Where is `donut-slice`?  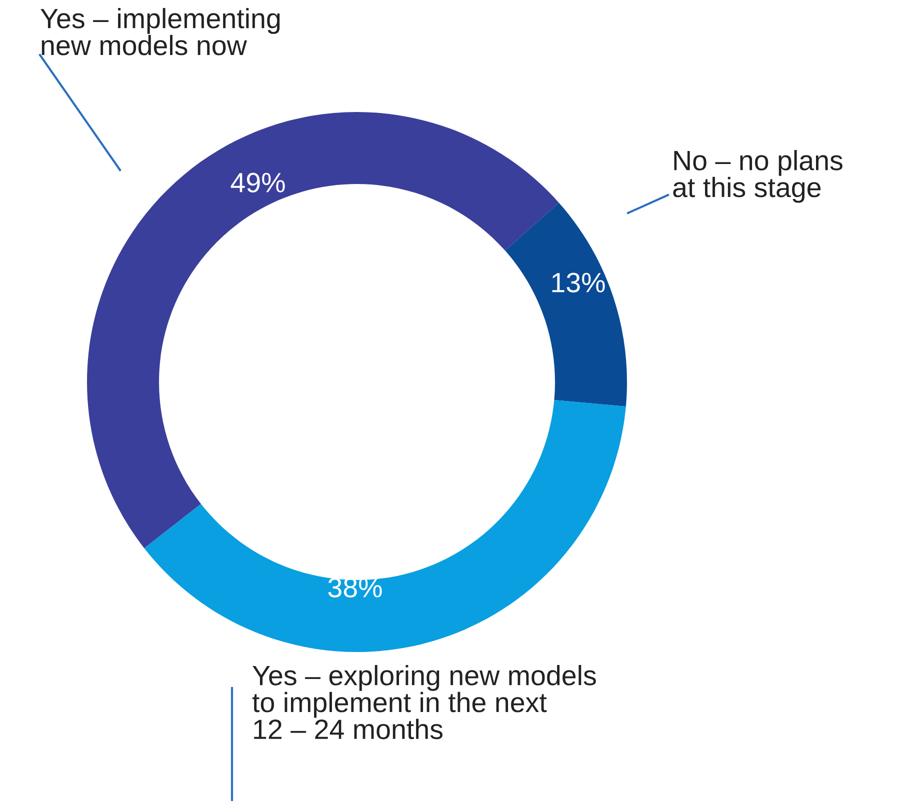 donut-slice is located at coordinates (566, 304).